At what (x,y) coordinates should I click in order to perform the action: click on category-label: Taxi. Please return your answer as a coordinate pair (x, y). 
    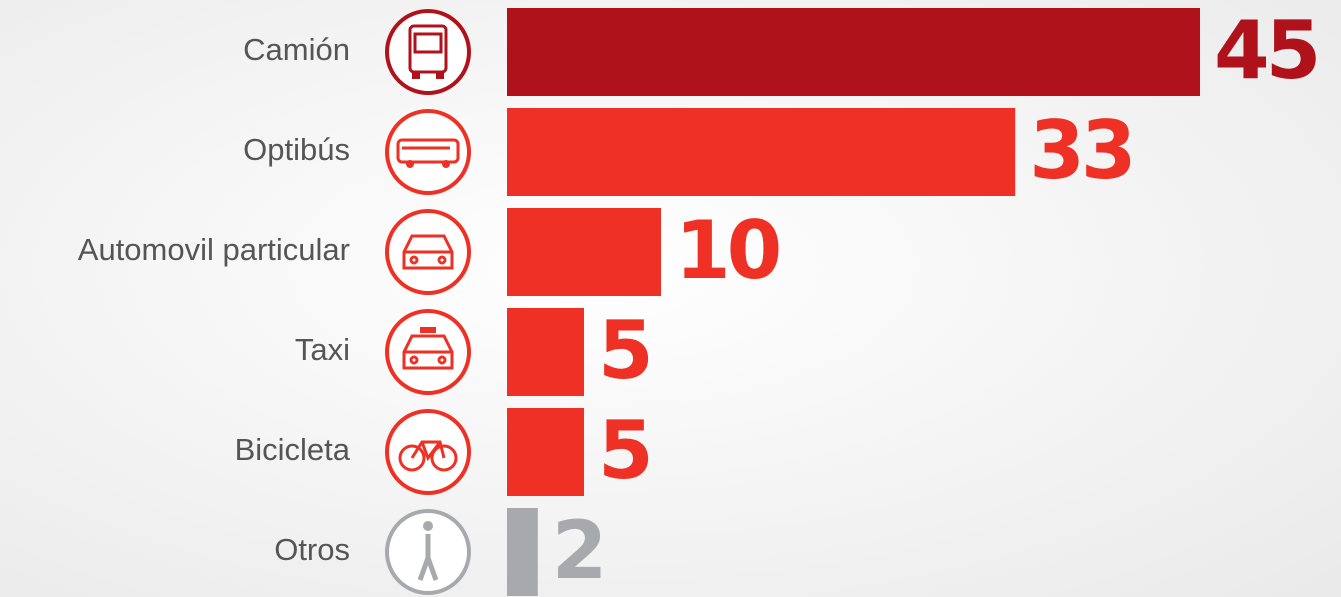
    Looking at the image, I should click on (322, 349).